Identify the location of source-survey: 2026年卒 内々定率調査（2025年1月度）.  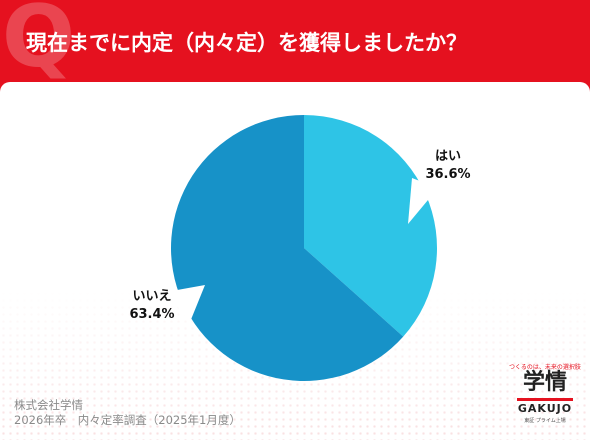
(127, 420).